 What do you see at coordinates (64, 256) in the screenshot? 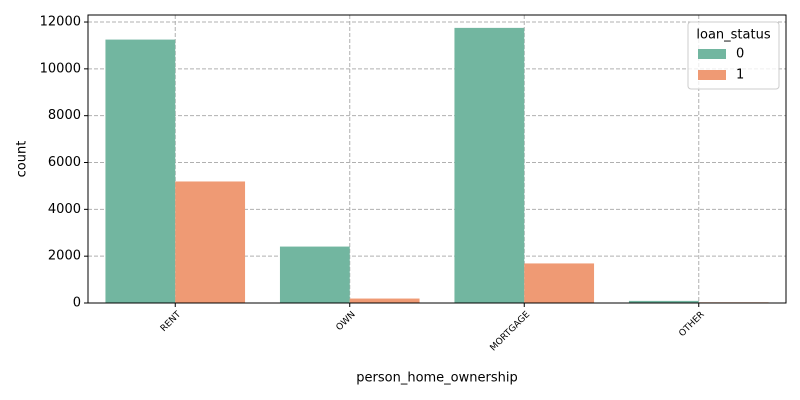
I see `y-tick-label: 2000` at bounding box center [64, 256].